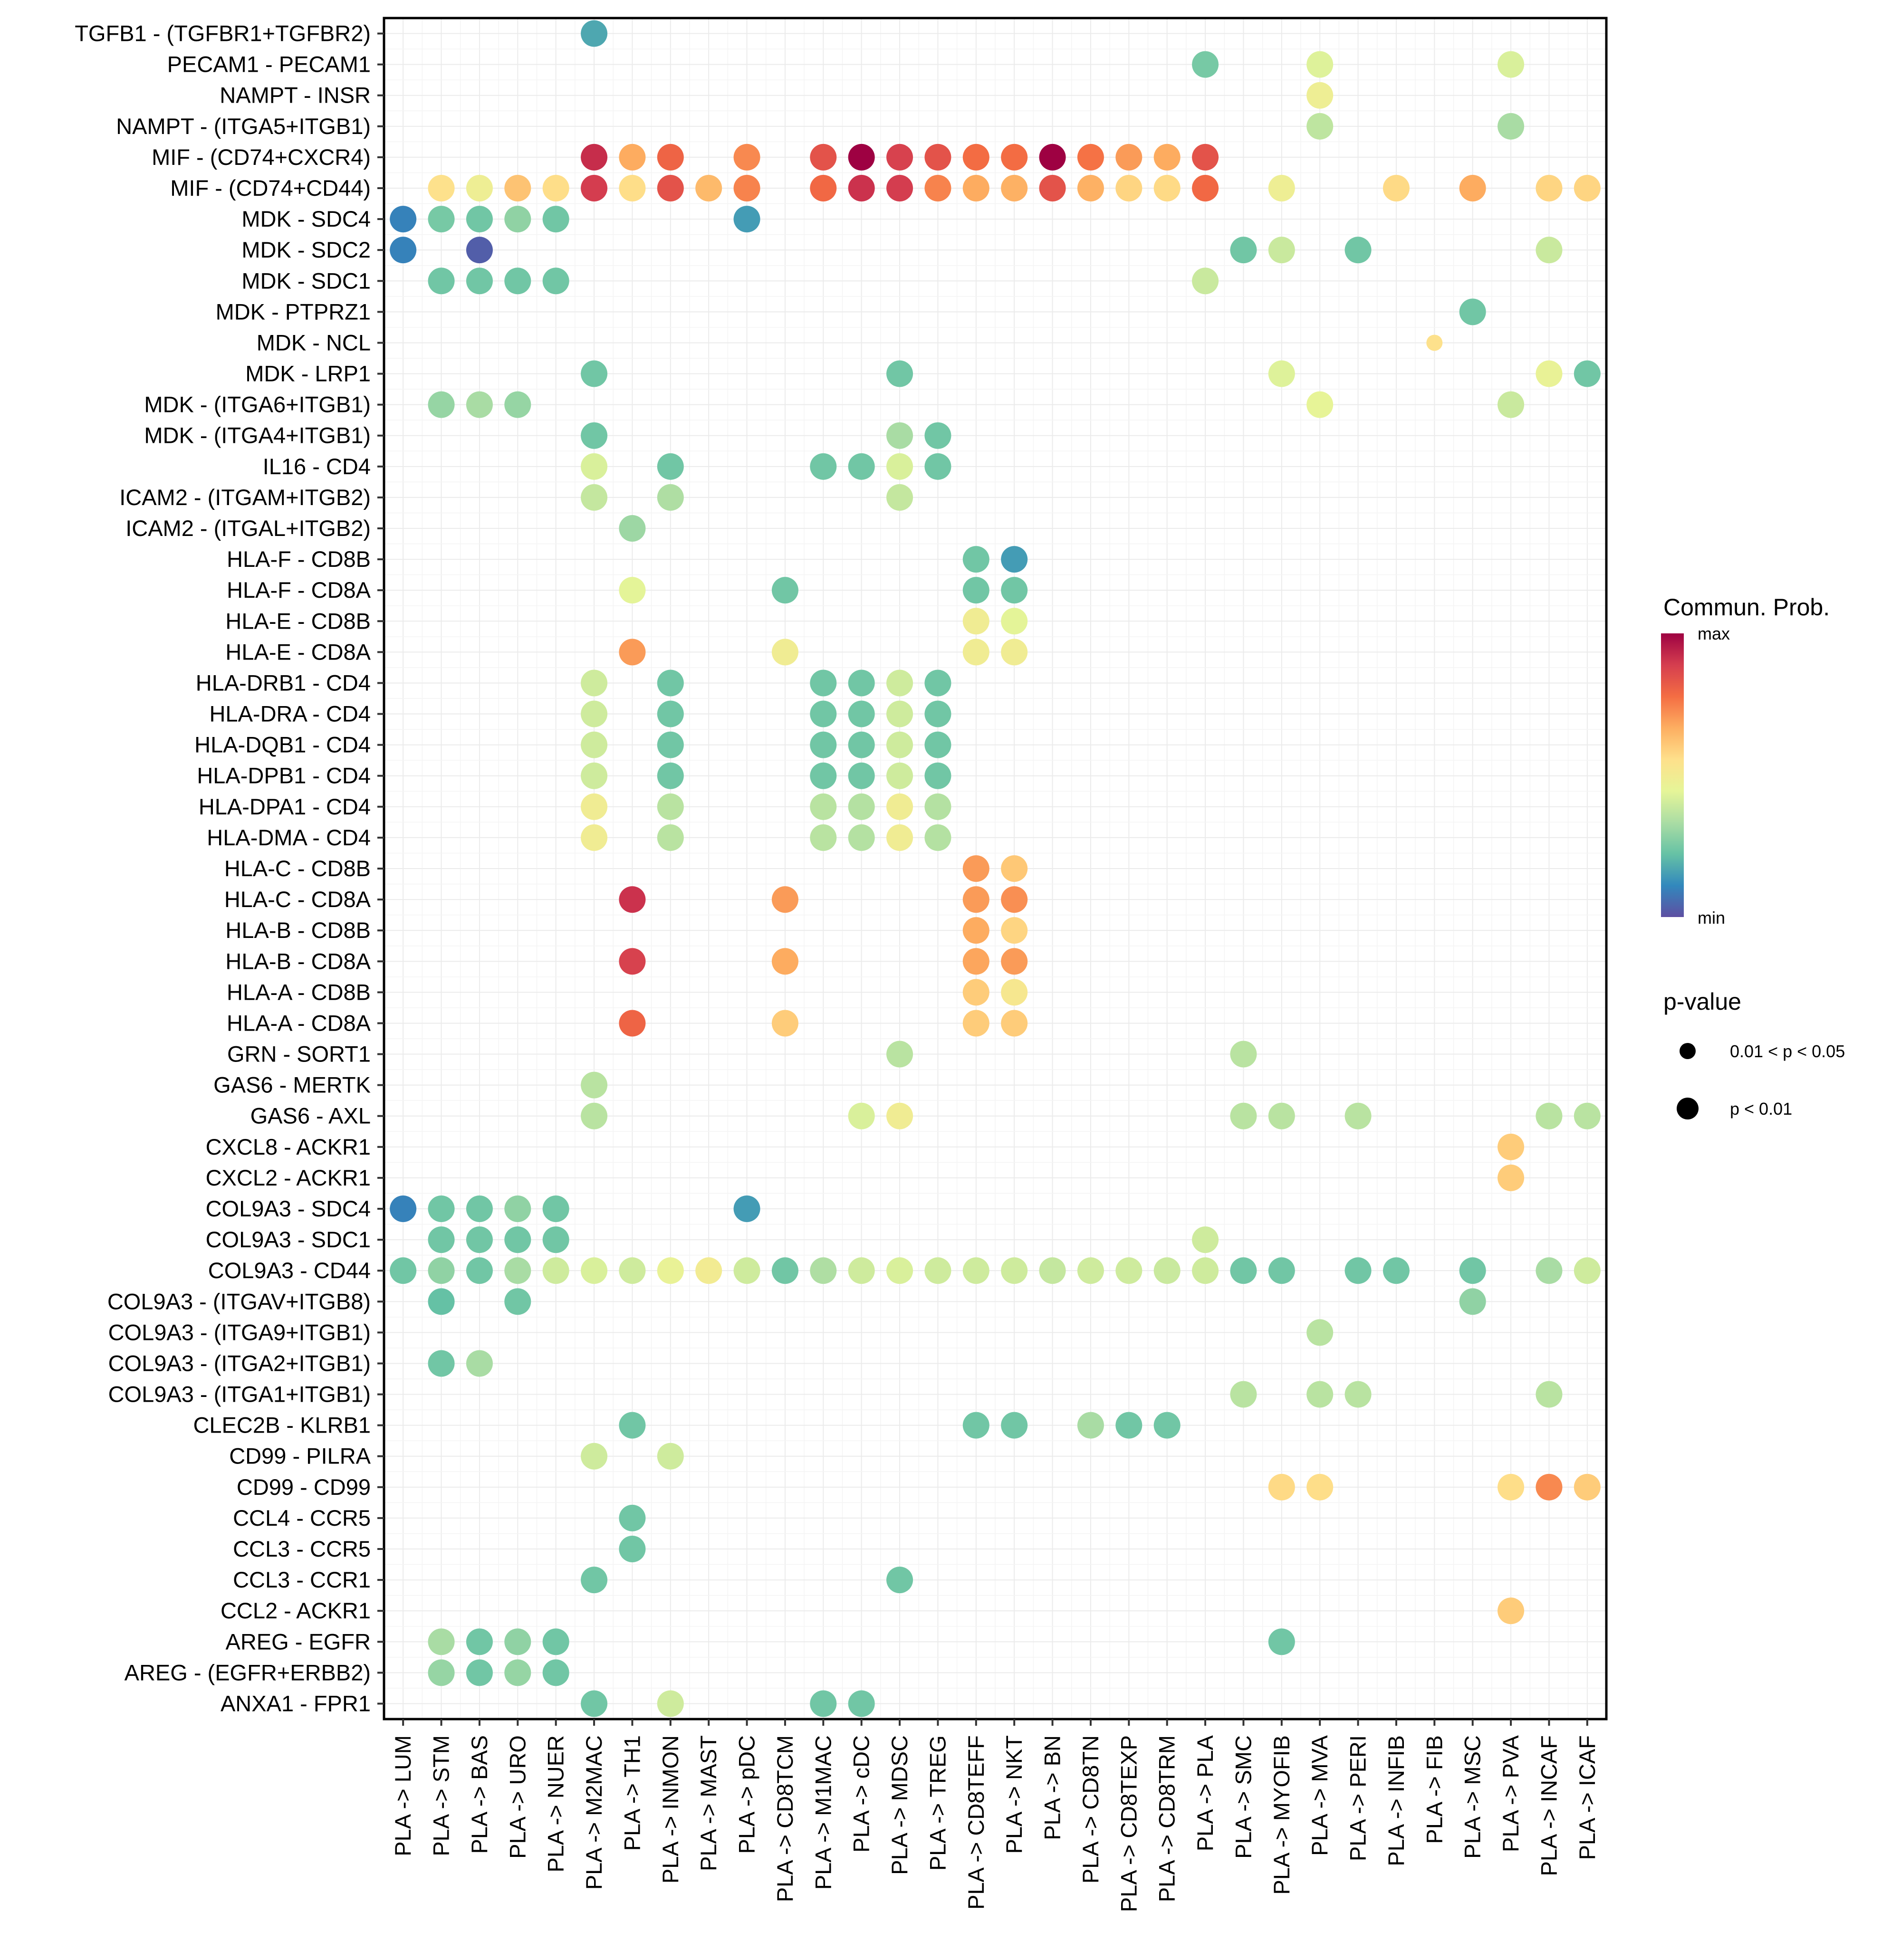 The image size is (1901, 1960). Describe the element at coordinates (1090, 1810) in the screenshot. I see `x-tick-label: PLA -> CD8TN` at that location.